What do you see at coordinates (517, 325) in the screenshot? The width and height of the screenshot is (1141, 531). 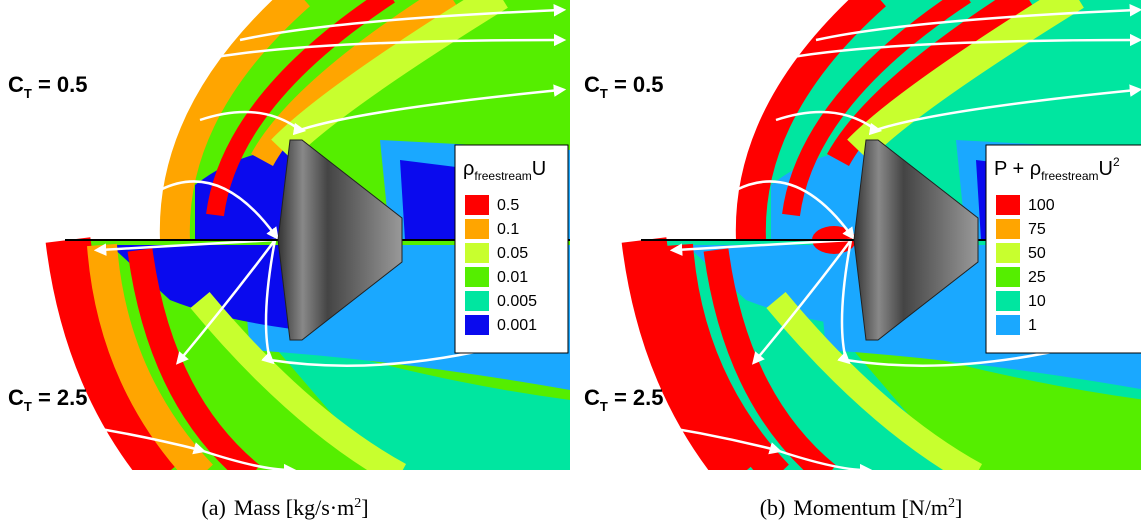 I see `legend-label: 0.001` at bounding box center [517, 325].